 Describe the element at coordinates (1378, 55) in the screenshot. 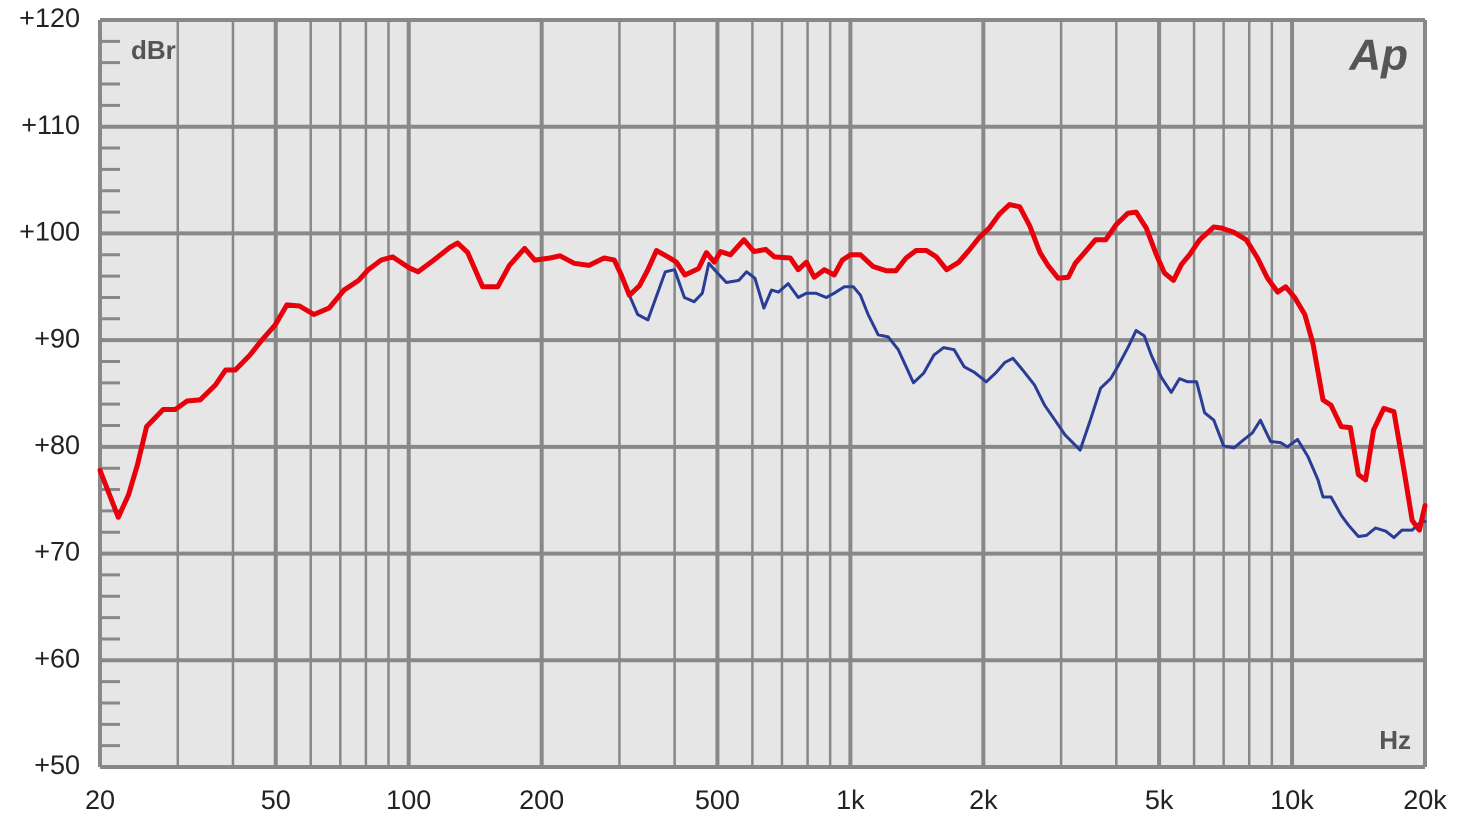

I see `logo: Ap` at that location.